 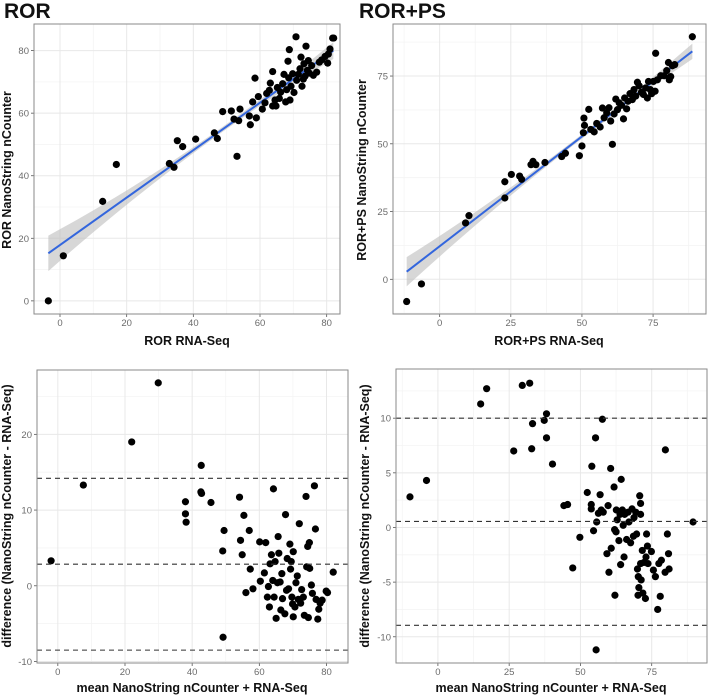 I want to click on y-tick-label: -5, so click(x=387, y=583).